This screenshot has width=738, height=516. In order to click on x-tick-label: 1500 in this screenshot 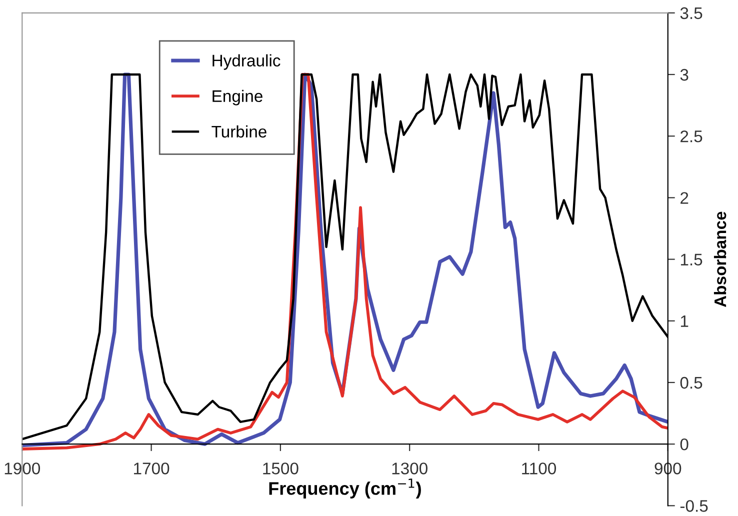, I will do `click(280, 468)`.